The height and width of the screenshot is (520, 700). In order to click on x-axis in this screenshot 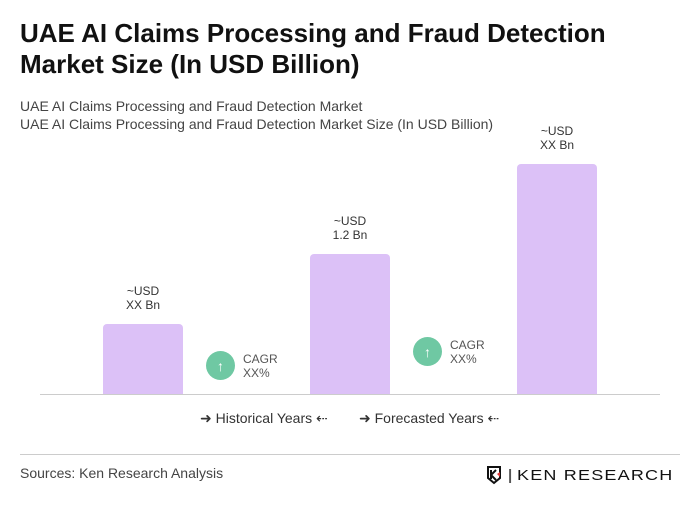, I will do `click(350, 394)`.